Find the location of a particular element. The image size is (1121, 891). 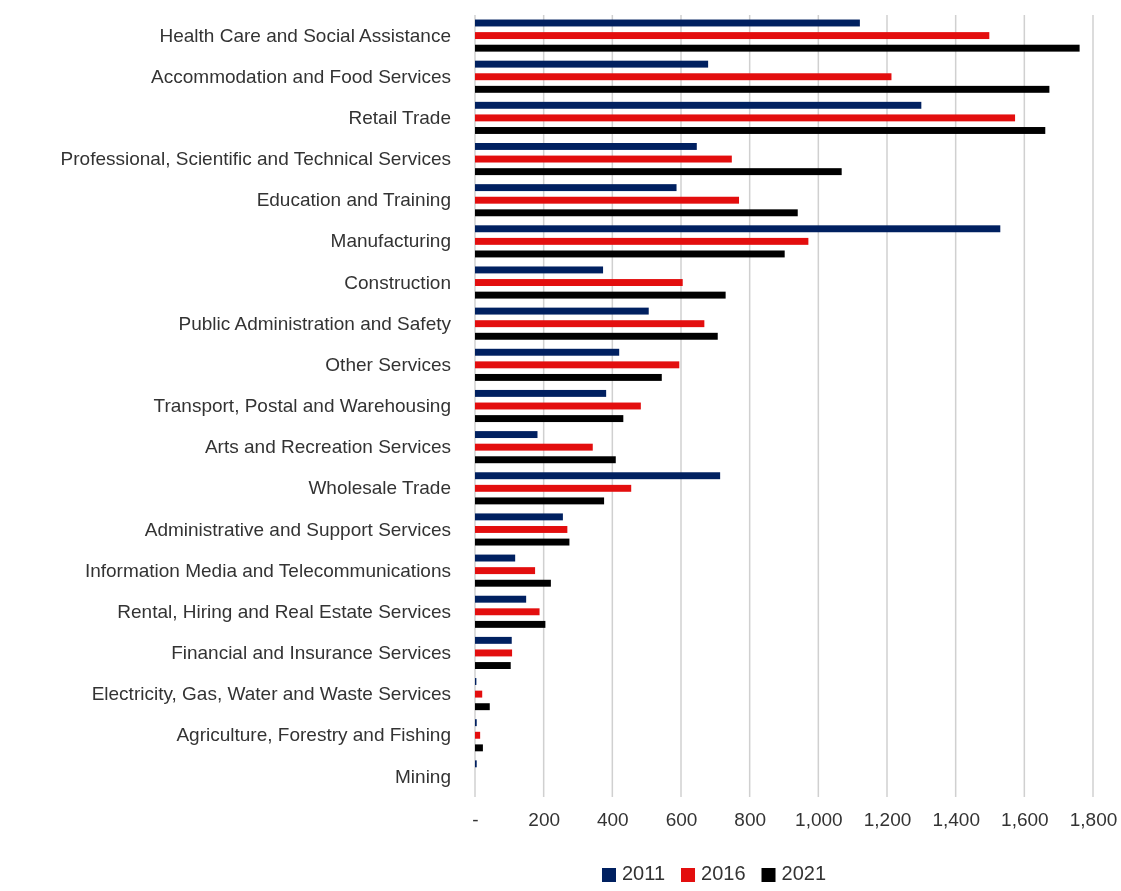

x-tick-label: 1,600 is located at coordinates (1025, 820).